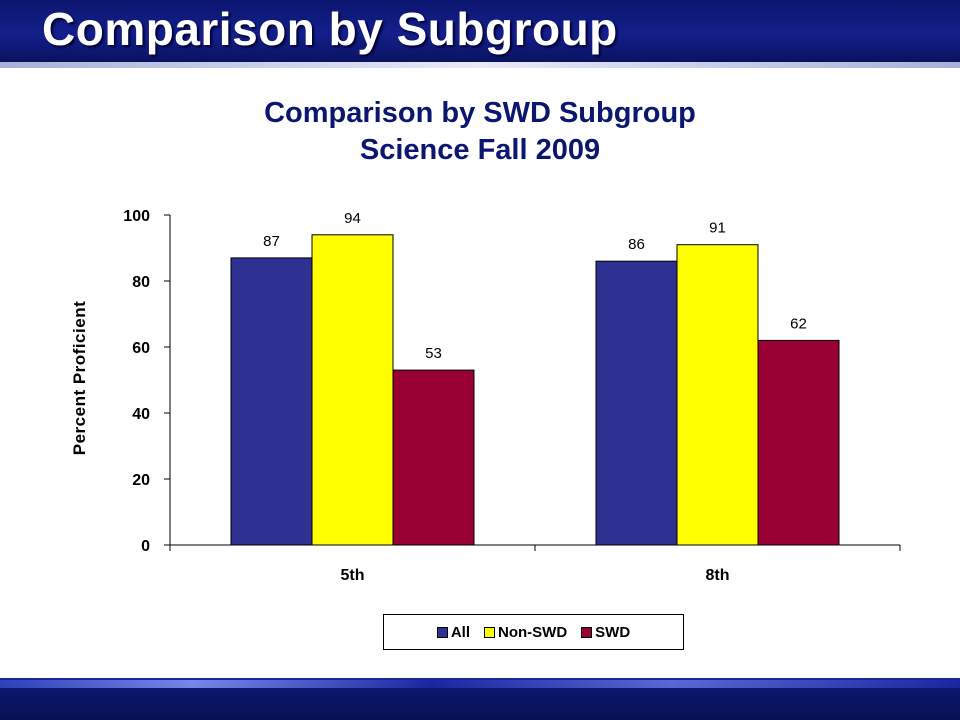 The image size is (960, 720). I want to click on bar-non-swd-5th, so click(352, 390).